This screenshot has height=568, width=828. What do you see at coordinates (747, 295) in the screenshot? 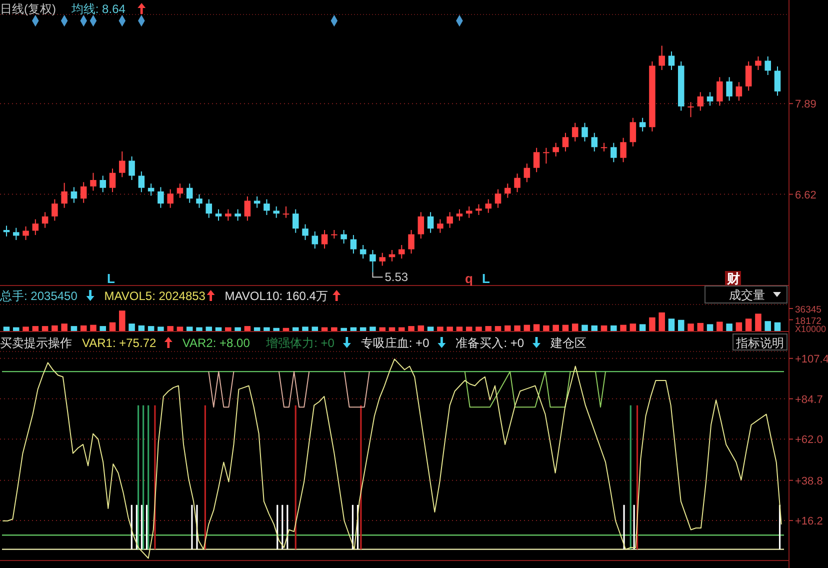
I see `text: 成交量` at bounding box center [747, 295].